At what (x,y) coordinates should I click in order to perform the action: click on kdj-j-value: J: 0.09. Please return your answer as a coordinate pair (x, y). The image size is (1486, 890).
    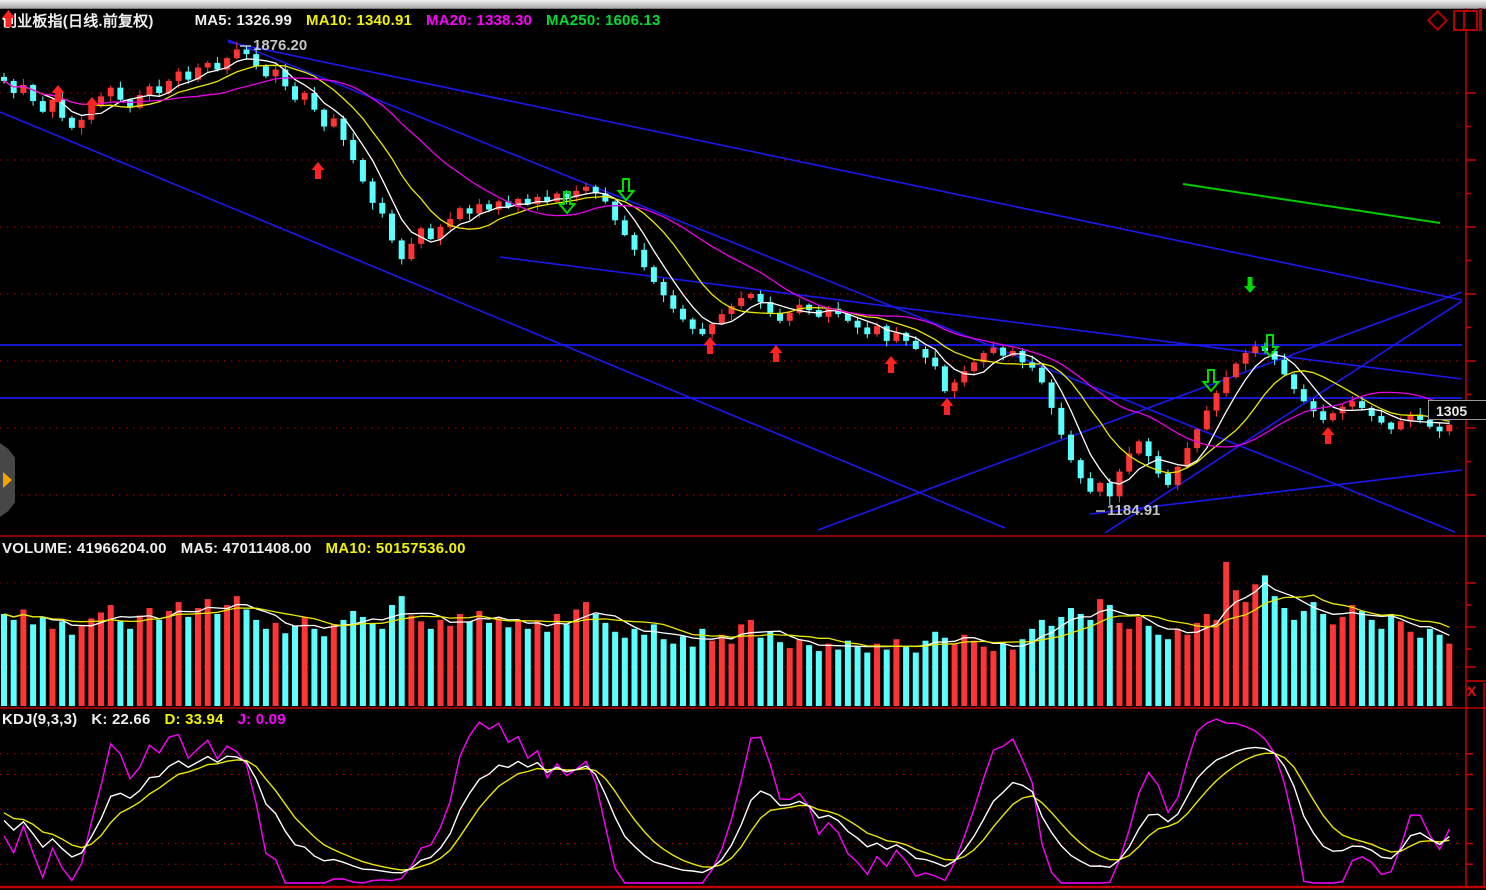
    Looking at the image, I should click on (261, 719).